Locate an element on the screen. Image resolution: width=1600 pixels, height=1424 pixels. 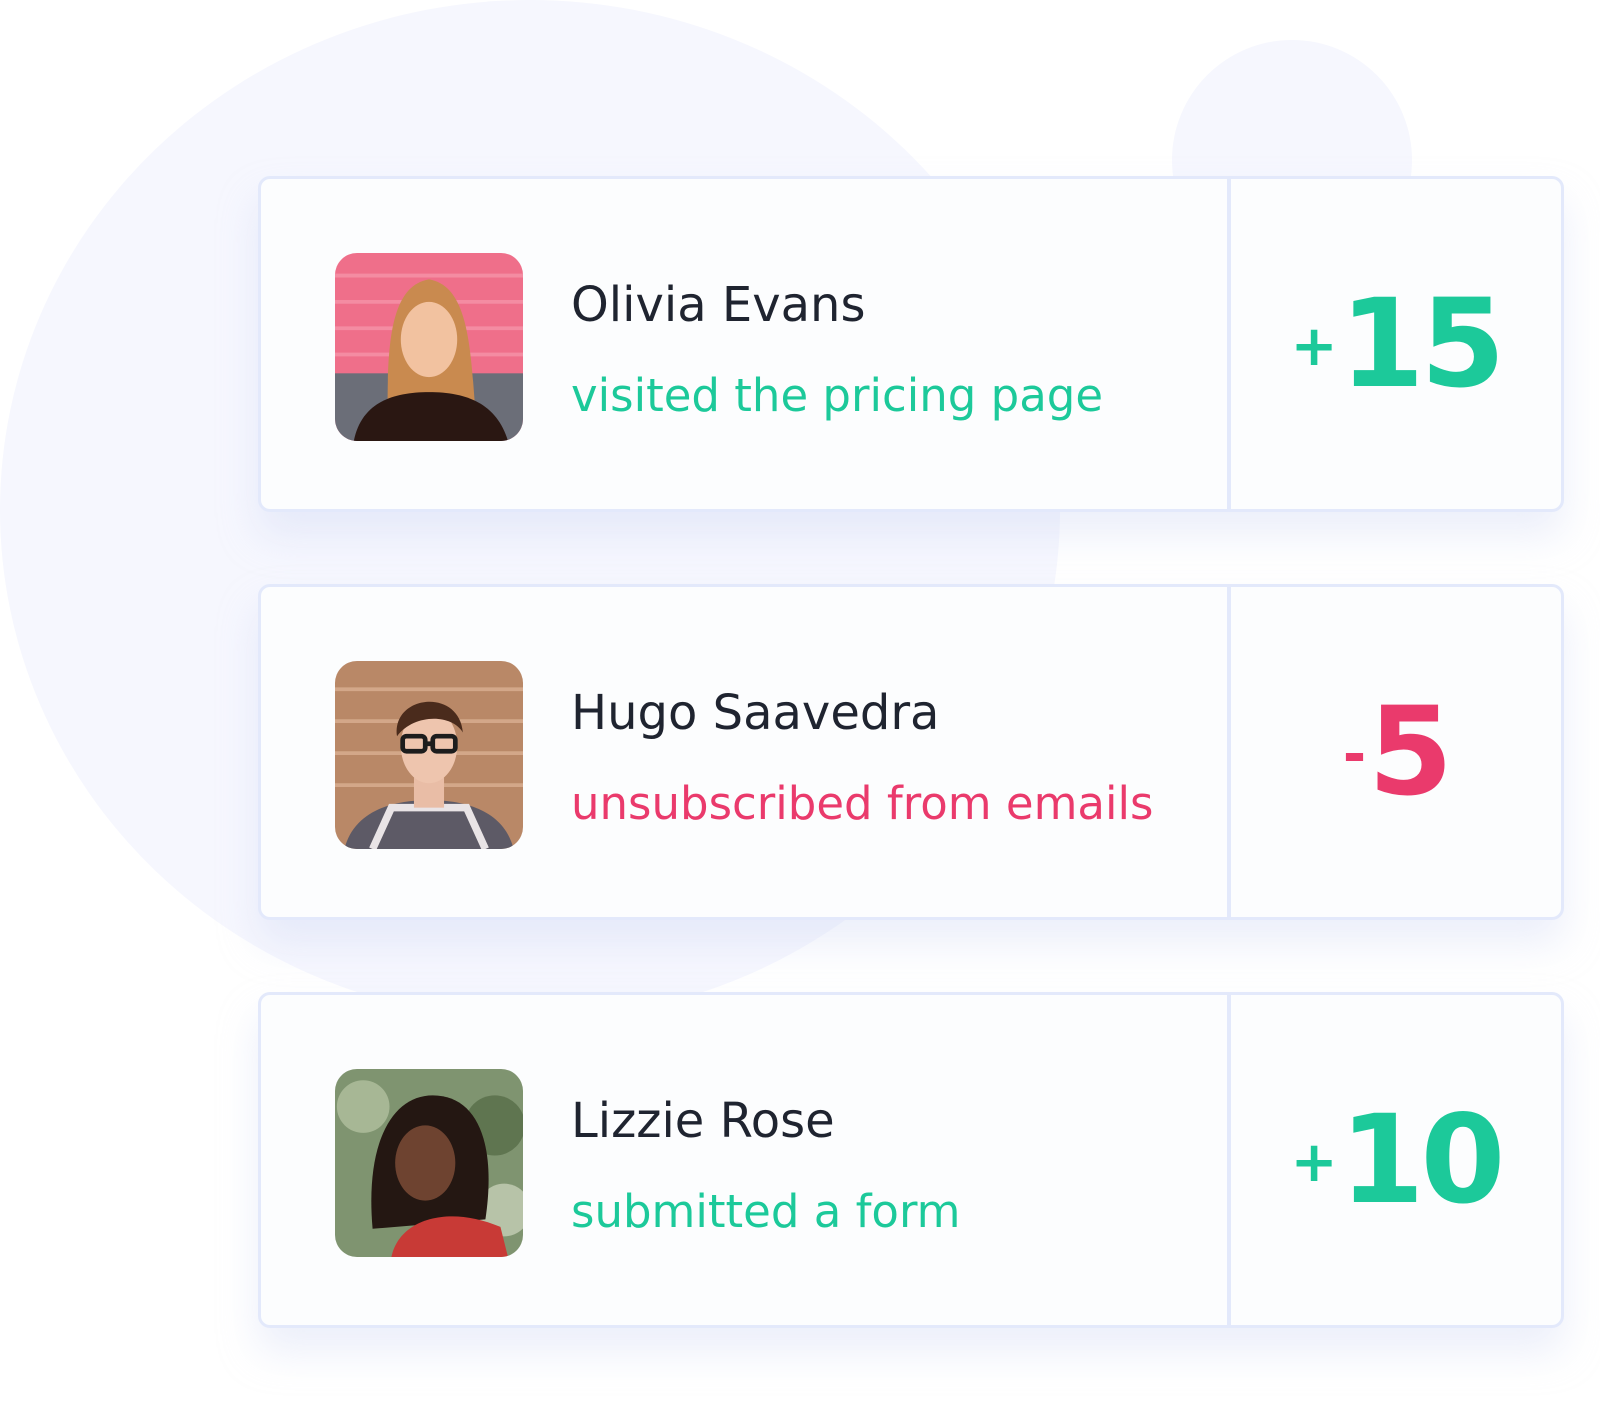
score-value: 15 is located at coordinates (1422, 344).